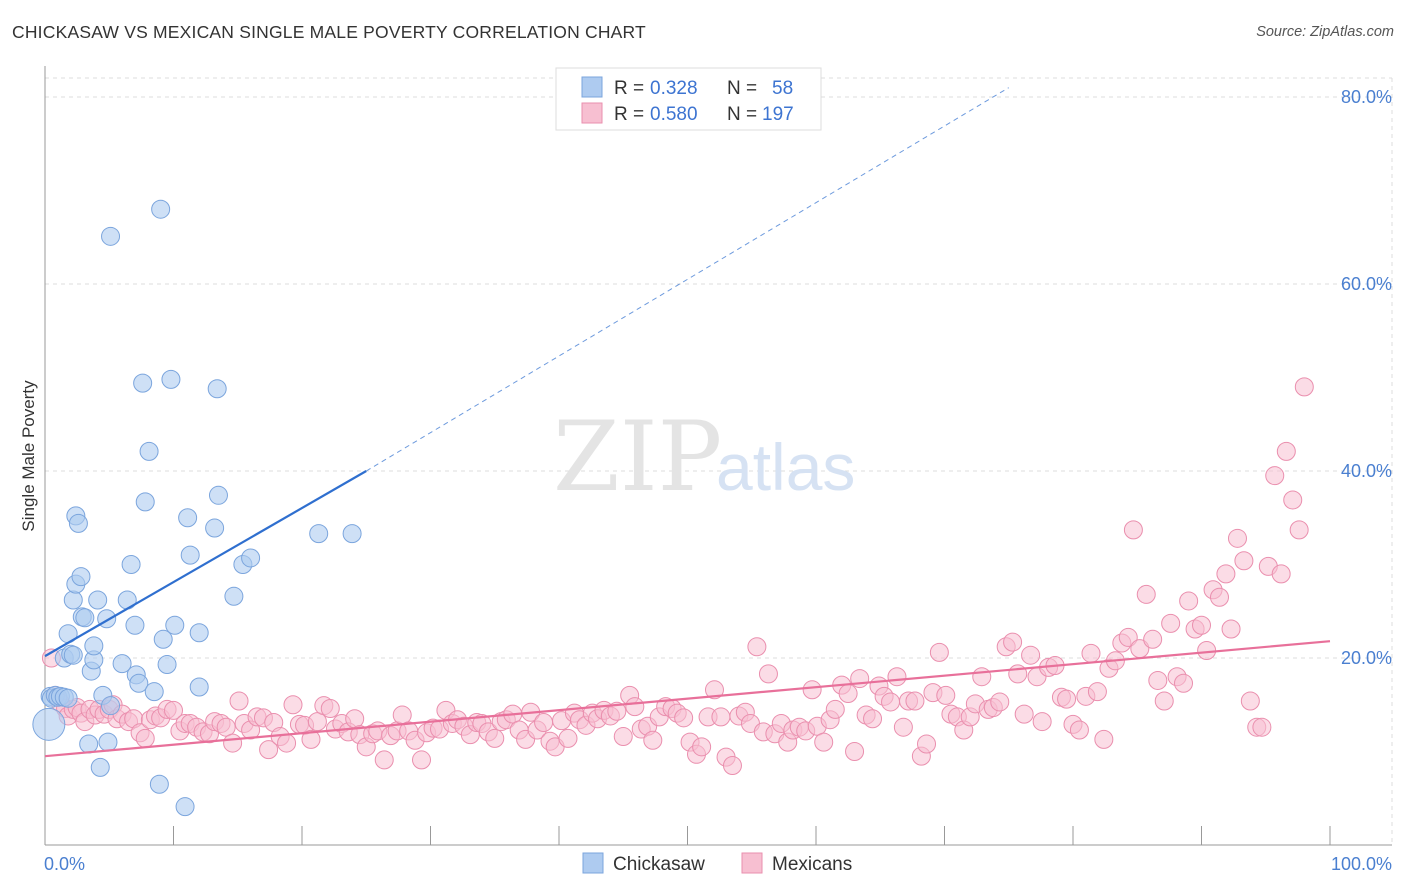 This screenshot has width=1406, height=892. I want to click on bottom-legend-swatch-mexicans, so click(752, 863).